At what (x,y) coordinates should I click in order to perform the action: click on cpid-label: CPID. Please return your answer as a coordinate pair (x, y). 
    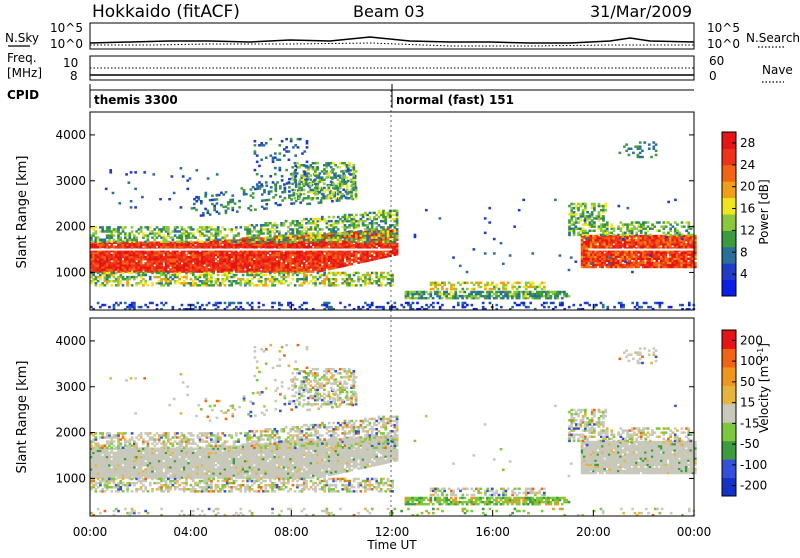
    Looking at the image, I should click on (23, 95).